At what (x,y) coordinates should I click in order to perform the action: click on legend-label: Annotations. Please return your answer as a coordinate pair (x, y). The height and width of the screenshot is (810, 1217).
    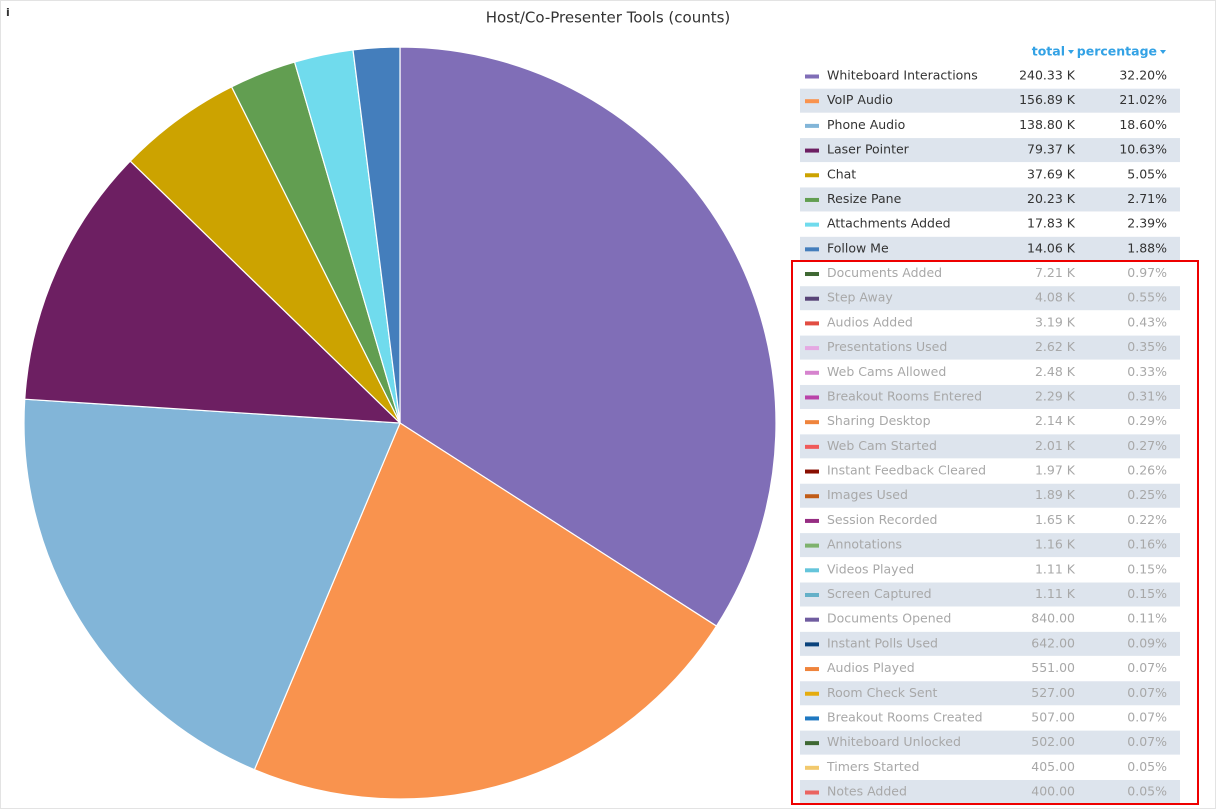
    Looking at the image, I should click on (864, 544).